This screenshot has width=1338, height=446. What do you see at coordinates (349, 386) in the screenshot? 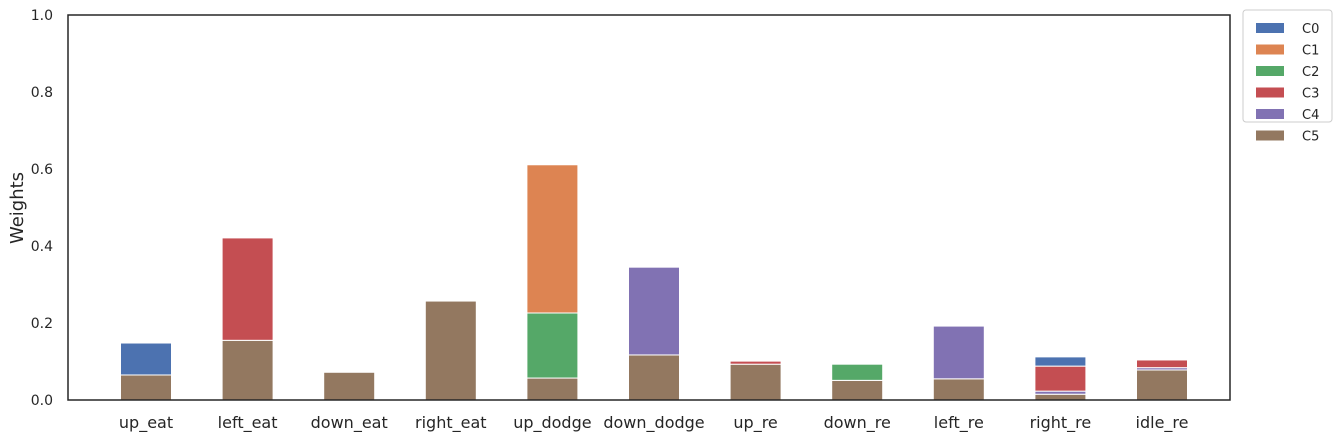
I see `bar-down_eat-C5` at bounding box center [349, 386].